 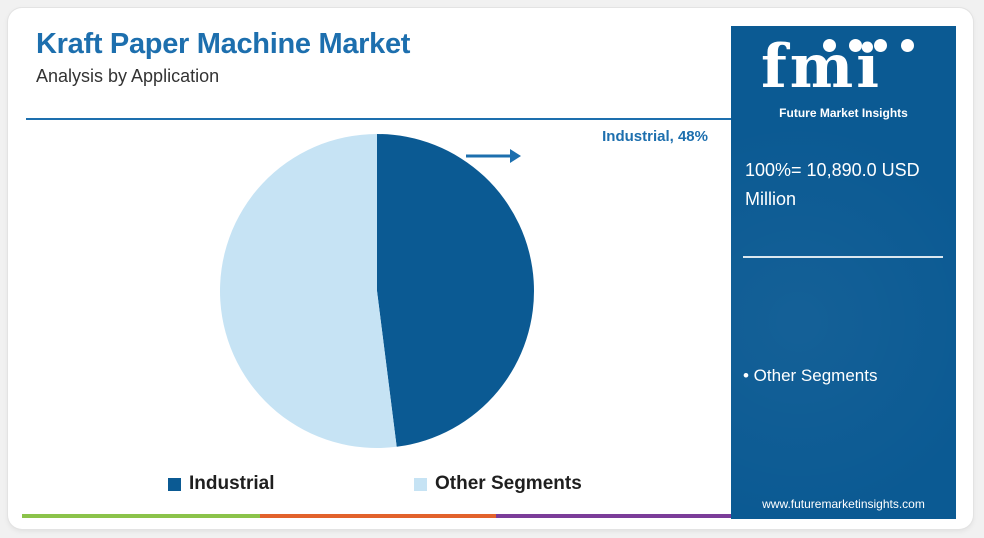 I want to click on legend-item-other-segments: Other Segments, so click(x=498, y=484).